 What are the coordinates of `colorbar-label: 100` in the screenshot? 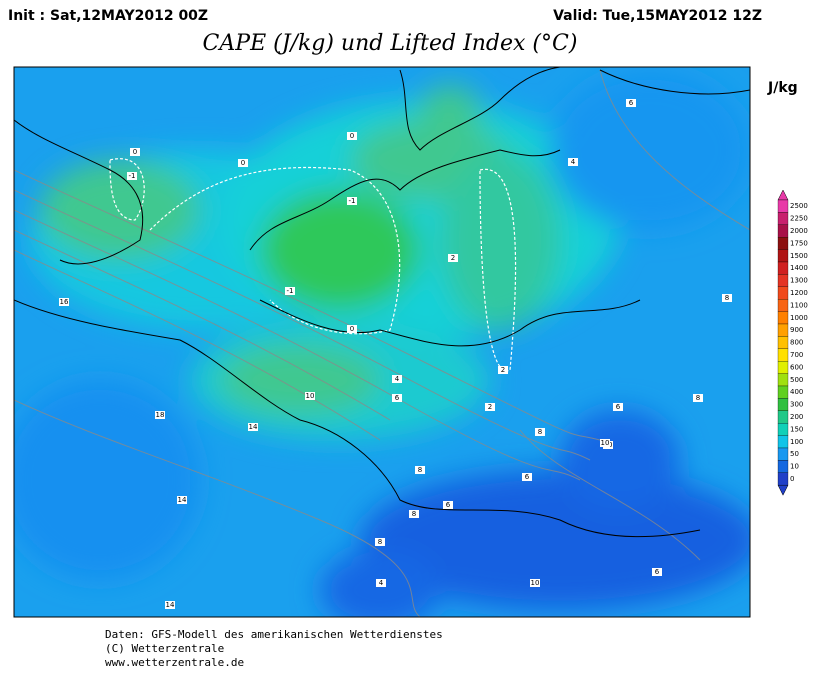 It's located at (796, 442).